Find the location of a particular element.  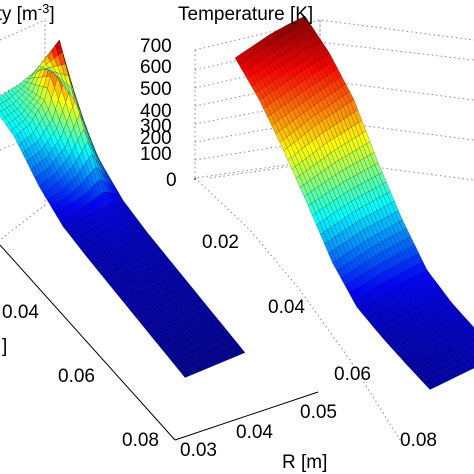

density-x-tick-2: 0.08 is located at coordinates (140, 440).